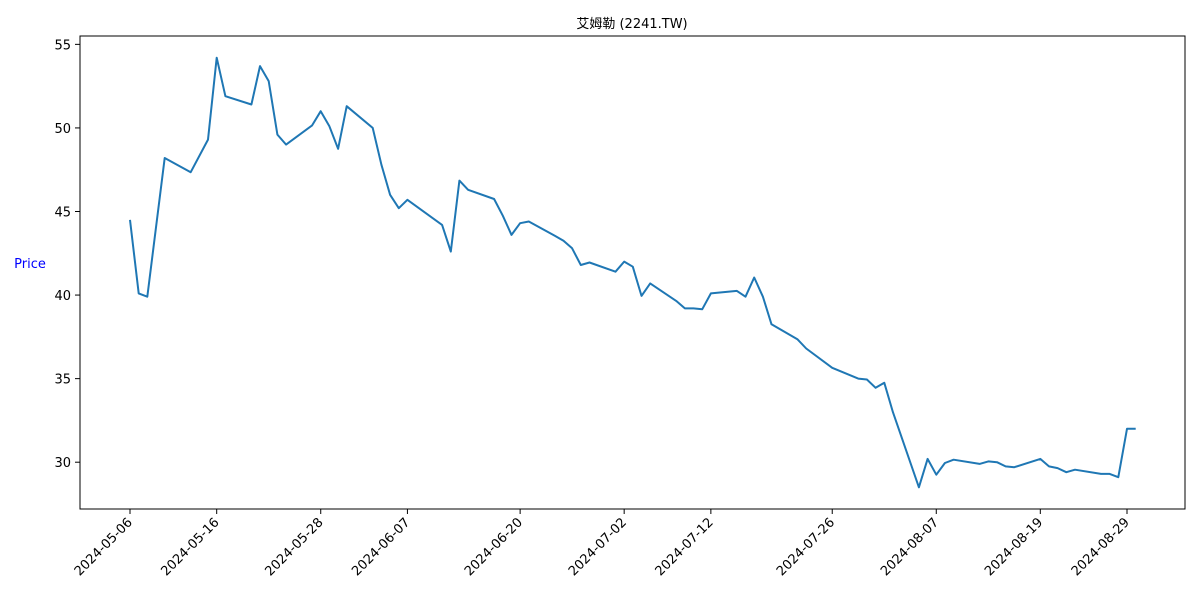 This screenshot has width=1200, height=600. Describe the element at coordinates (381, 547) in the screenshot. I see `x-tick-label: 2024-06-07` at that location.